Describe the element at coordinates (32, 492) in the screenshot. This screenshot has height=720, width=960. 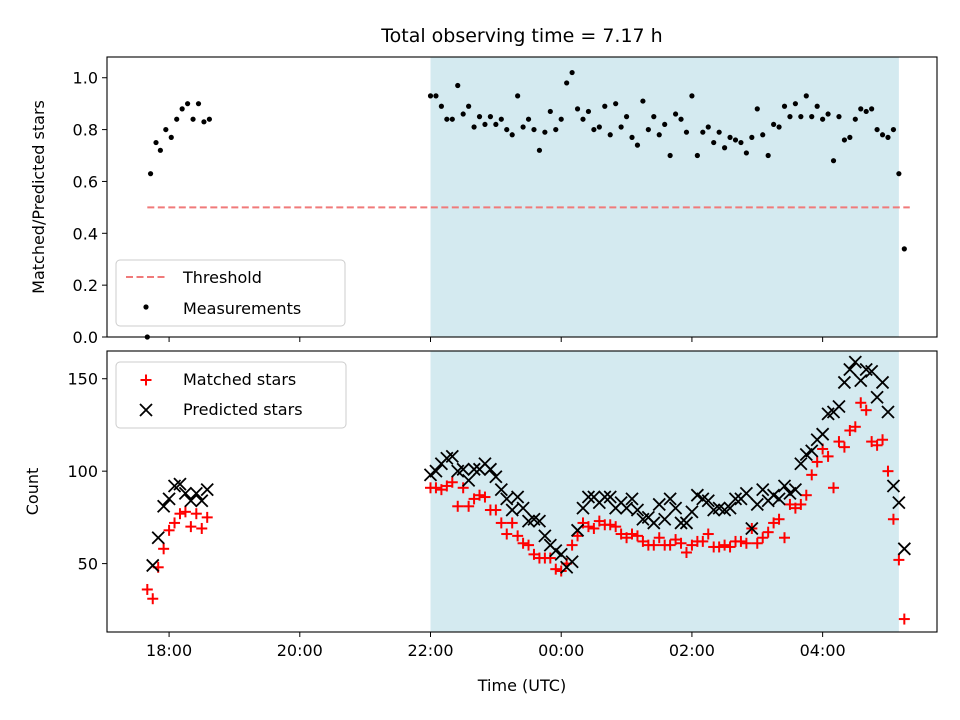
I see `bottom-y-axis-label: Count` at that location.